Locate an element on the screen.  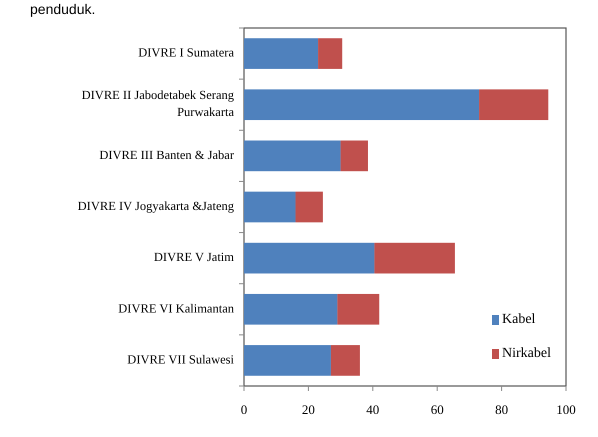
y-tick-label: DIVRE II Jabodetabek Serang Purwakarta is located at coordinates (158, 104).